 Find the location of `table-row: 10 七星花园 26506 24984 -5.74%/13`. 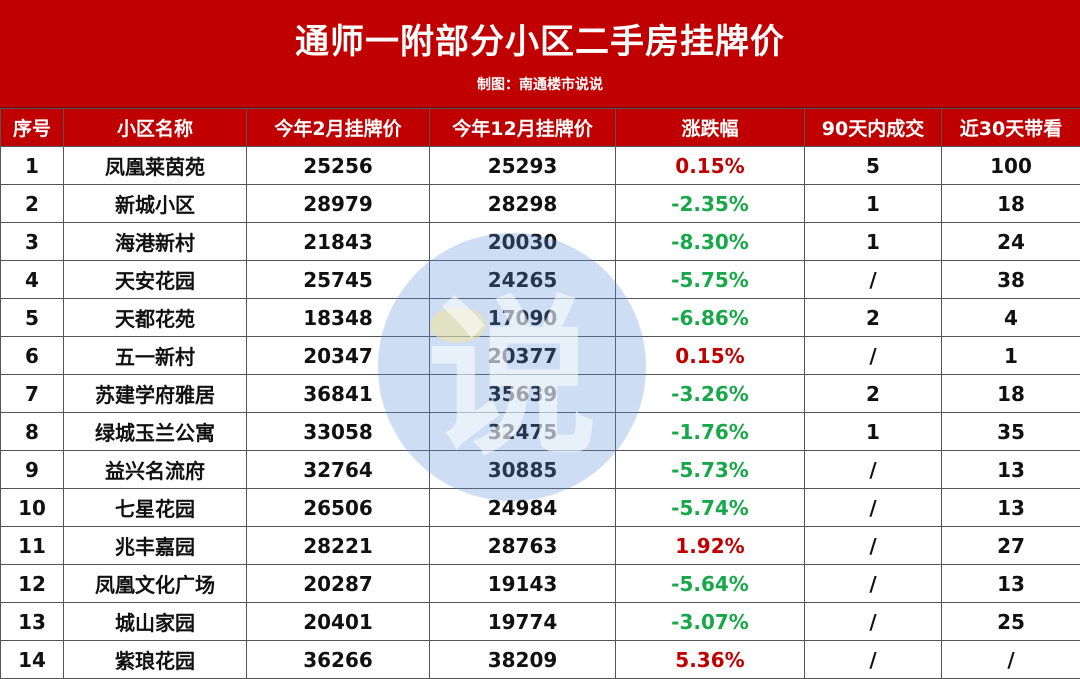

table-row: 10 七星花园 26506 24984 -5.74%/13 is located at coordinates (540, 507).